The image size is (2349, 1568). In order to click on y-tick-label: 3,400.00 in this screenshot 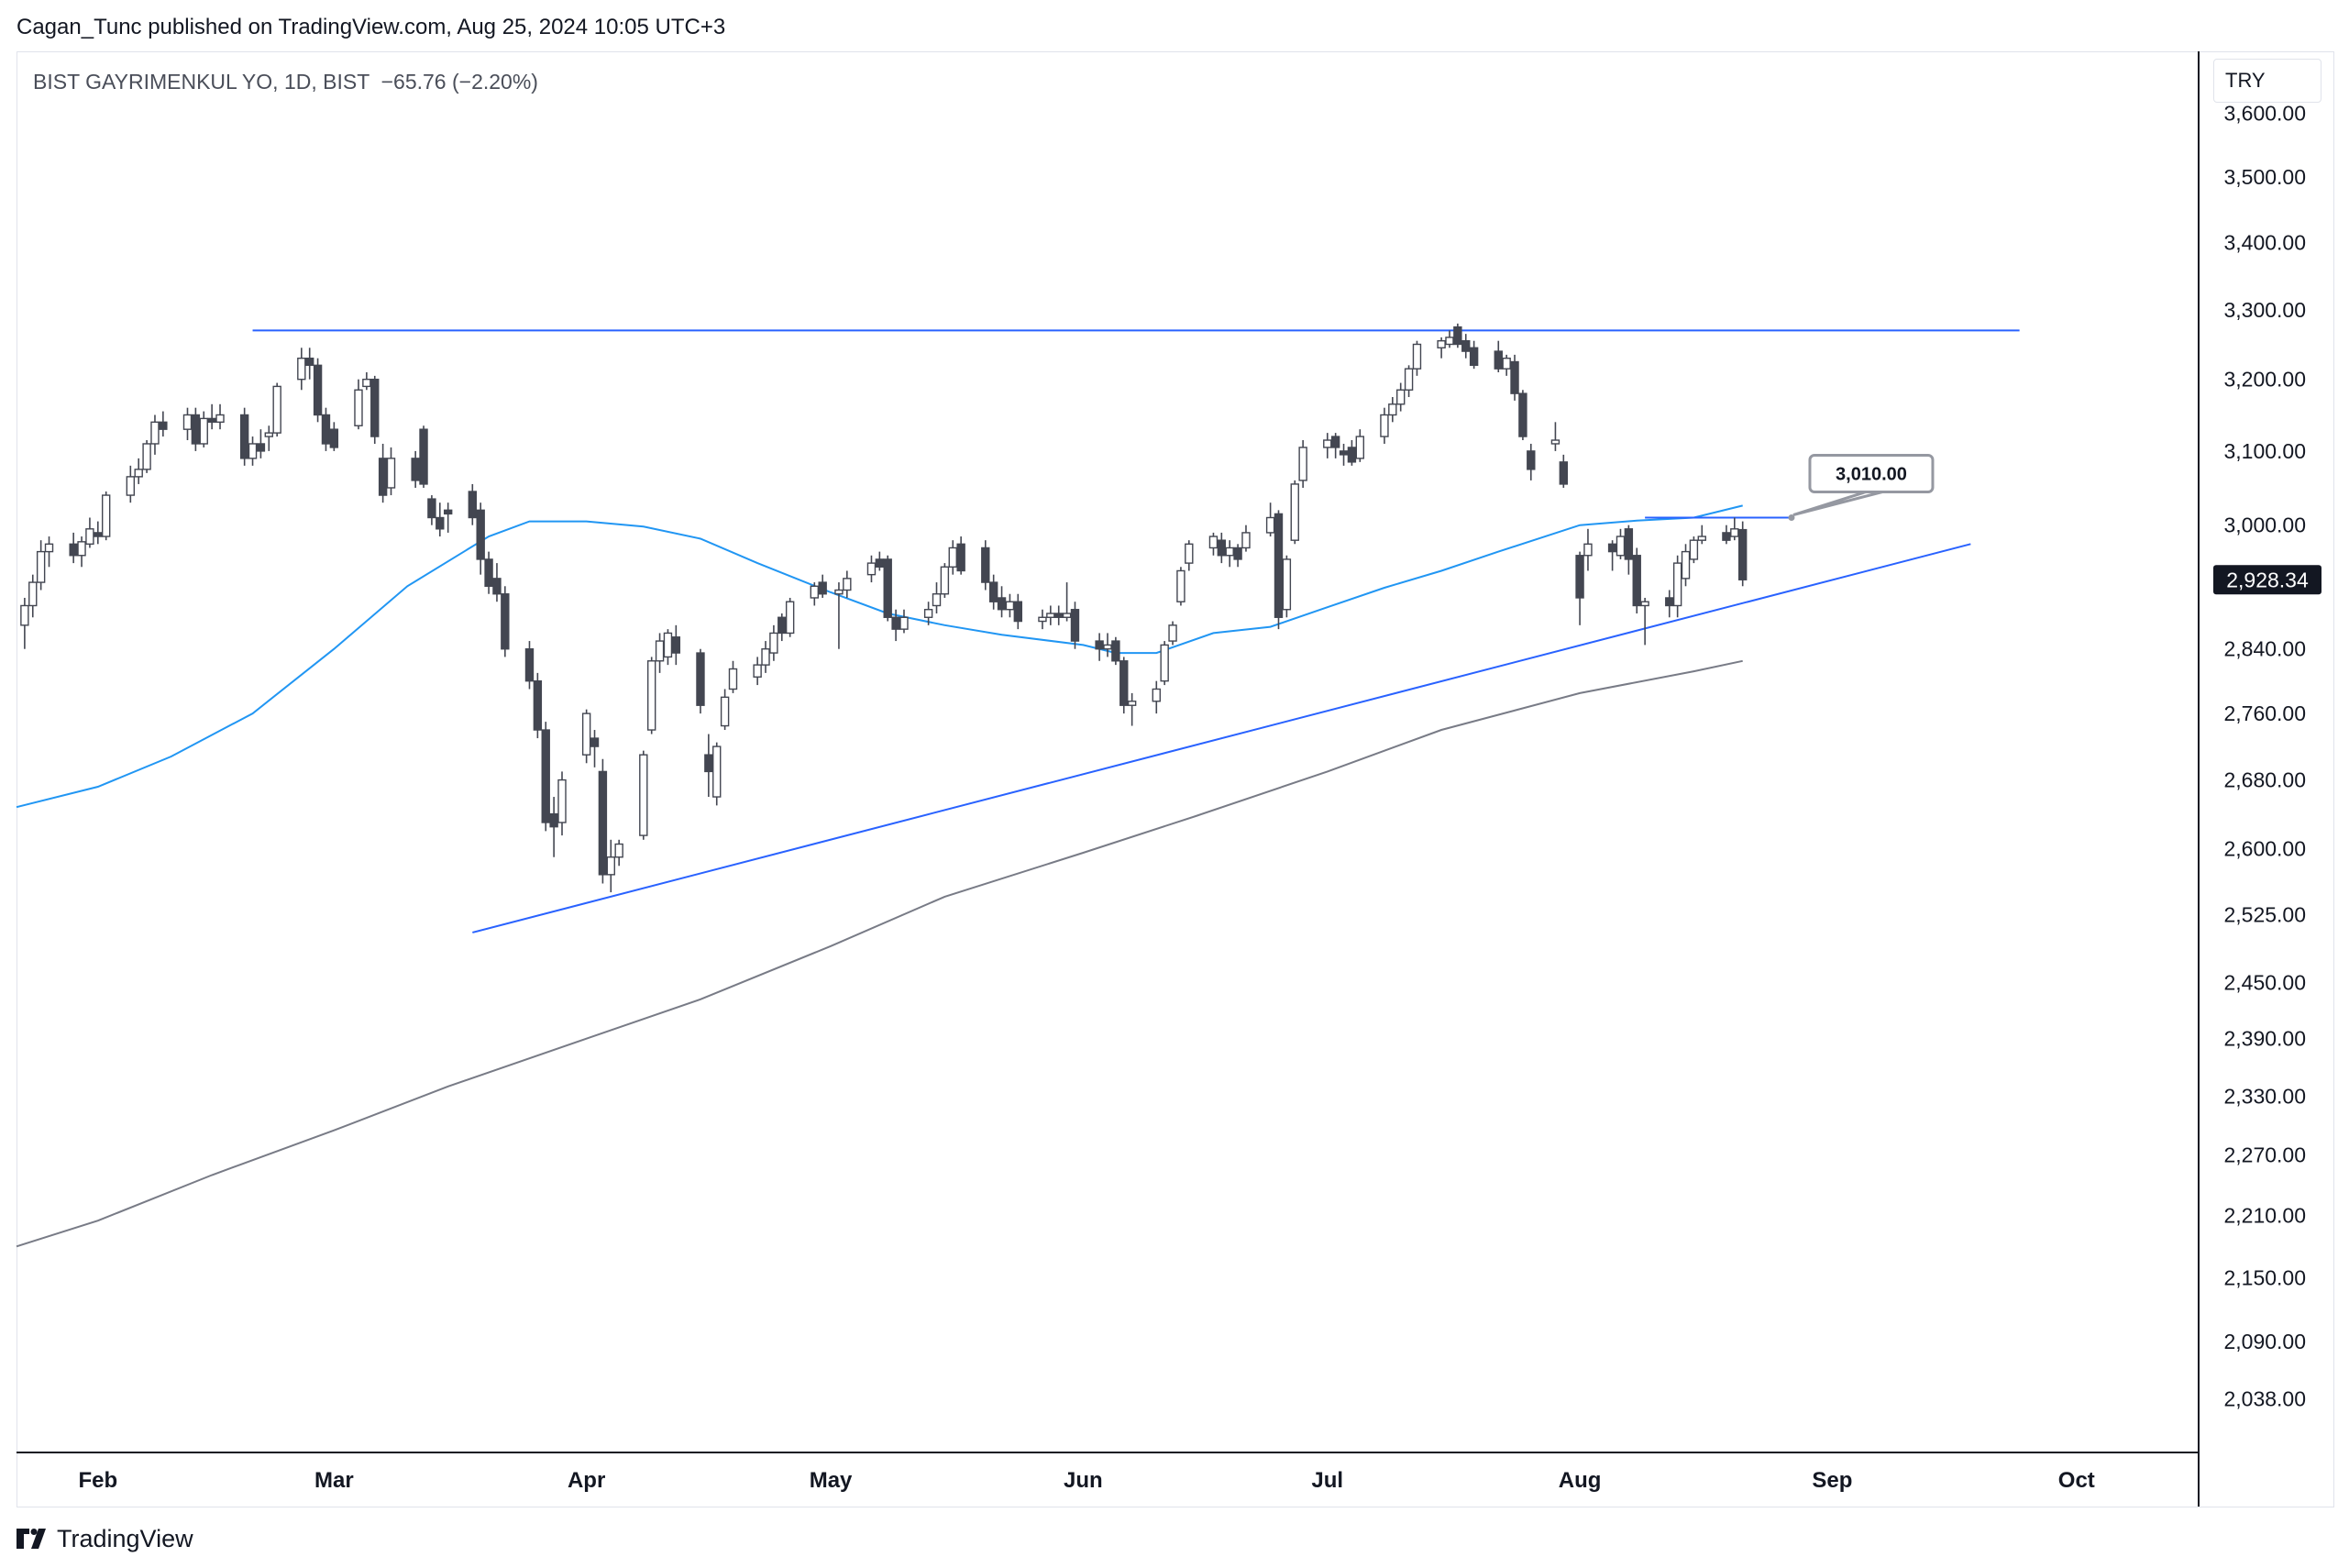, I will do `click(2264, 242)`.